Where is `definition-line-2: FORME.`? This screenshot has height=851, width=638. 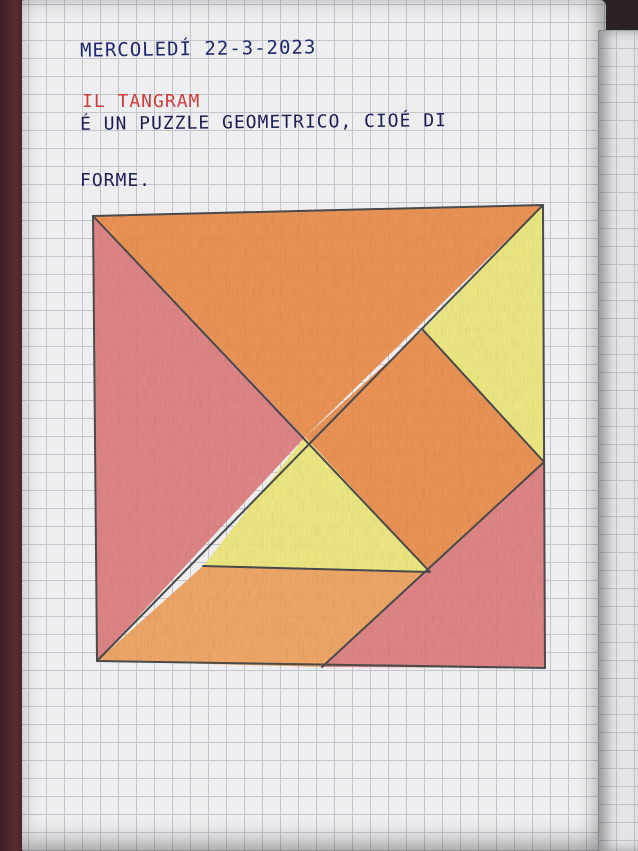
definition-line-2: FORME. is located at coordinates (116, 180).